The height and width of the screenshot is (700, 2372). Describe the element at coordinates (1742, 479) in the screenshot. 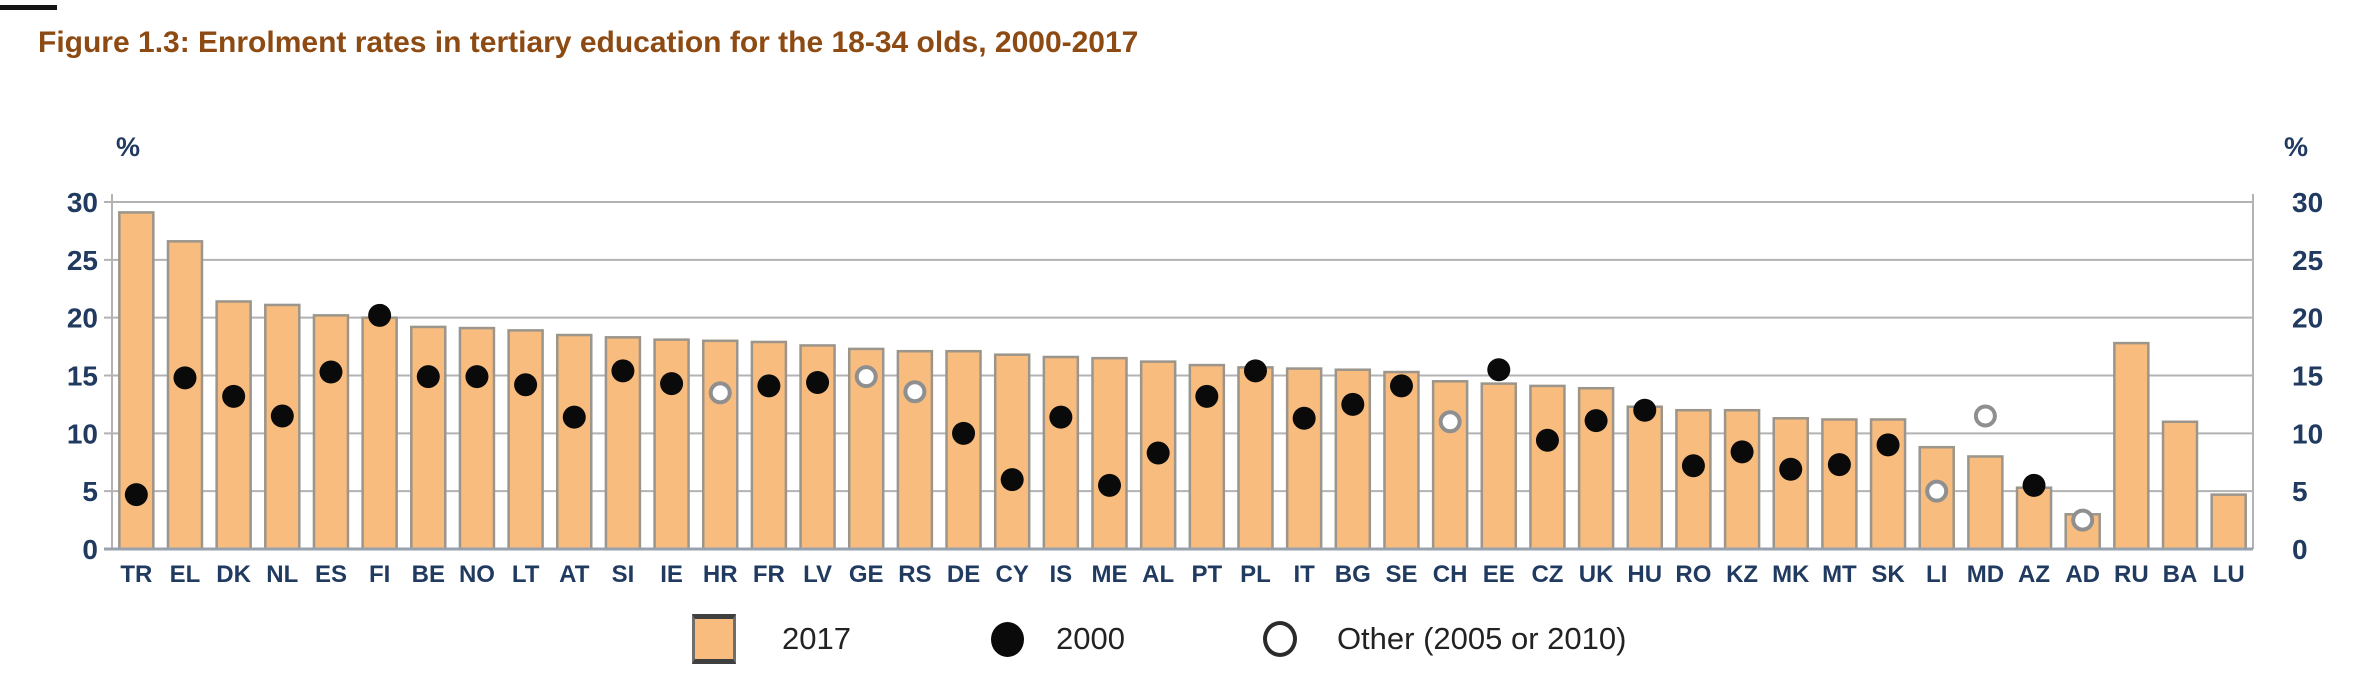

I see `bar-KZ` at that location.